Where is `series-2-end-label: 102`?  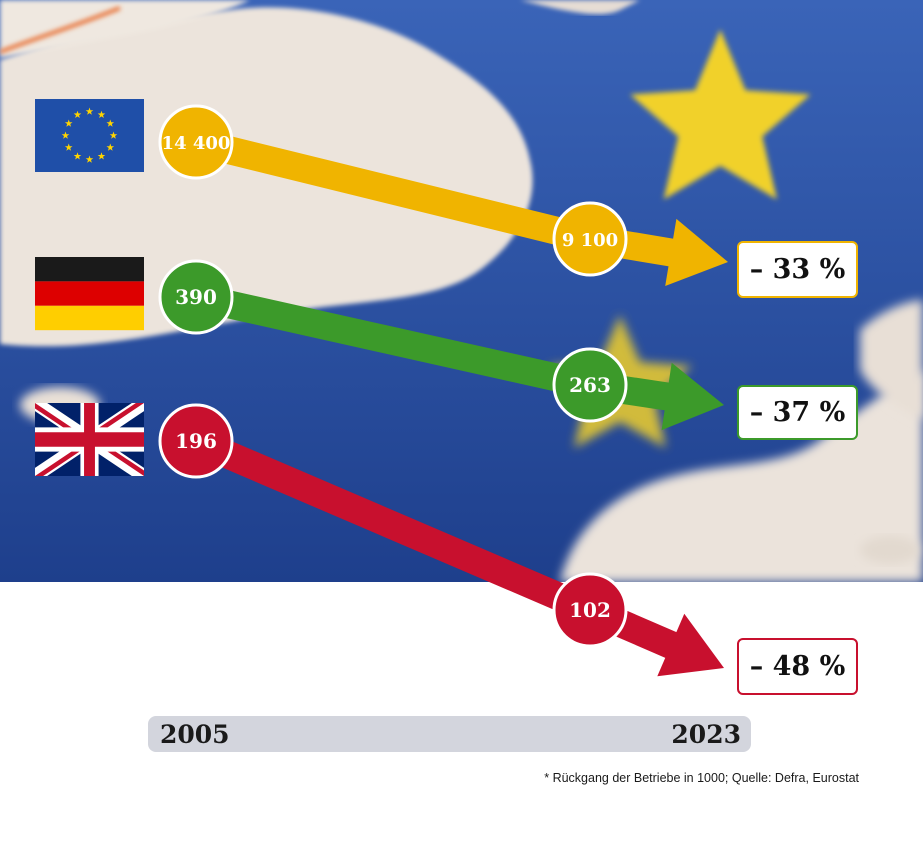
series-2-end-label: 102 is located at coordinates (590, 610).